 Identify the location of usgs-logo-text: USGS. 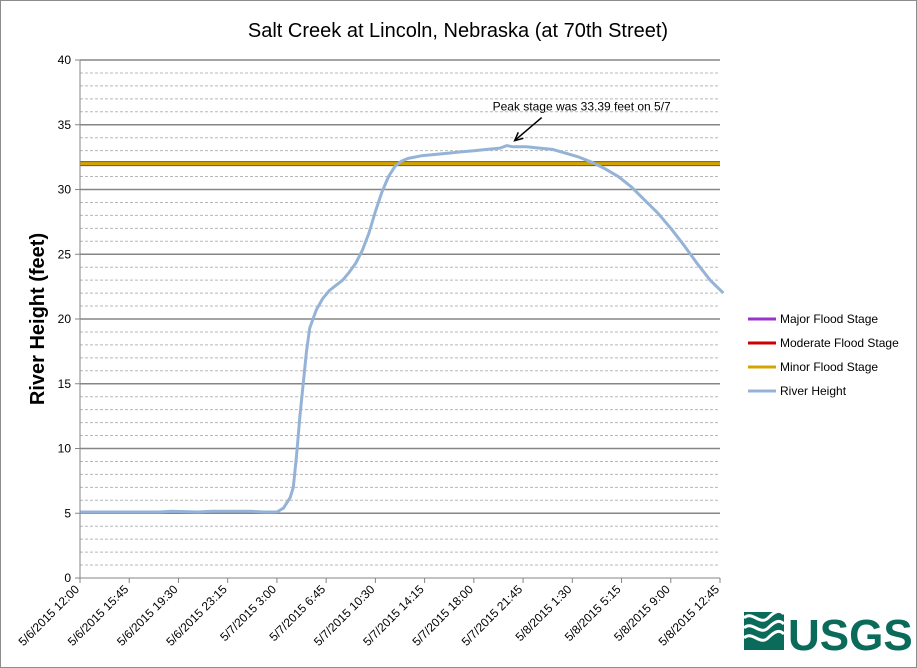
(850, 635).